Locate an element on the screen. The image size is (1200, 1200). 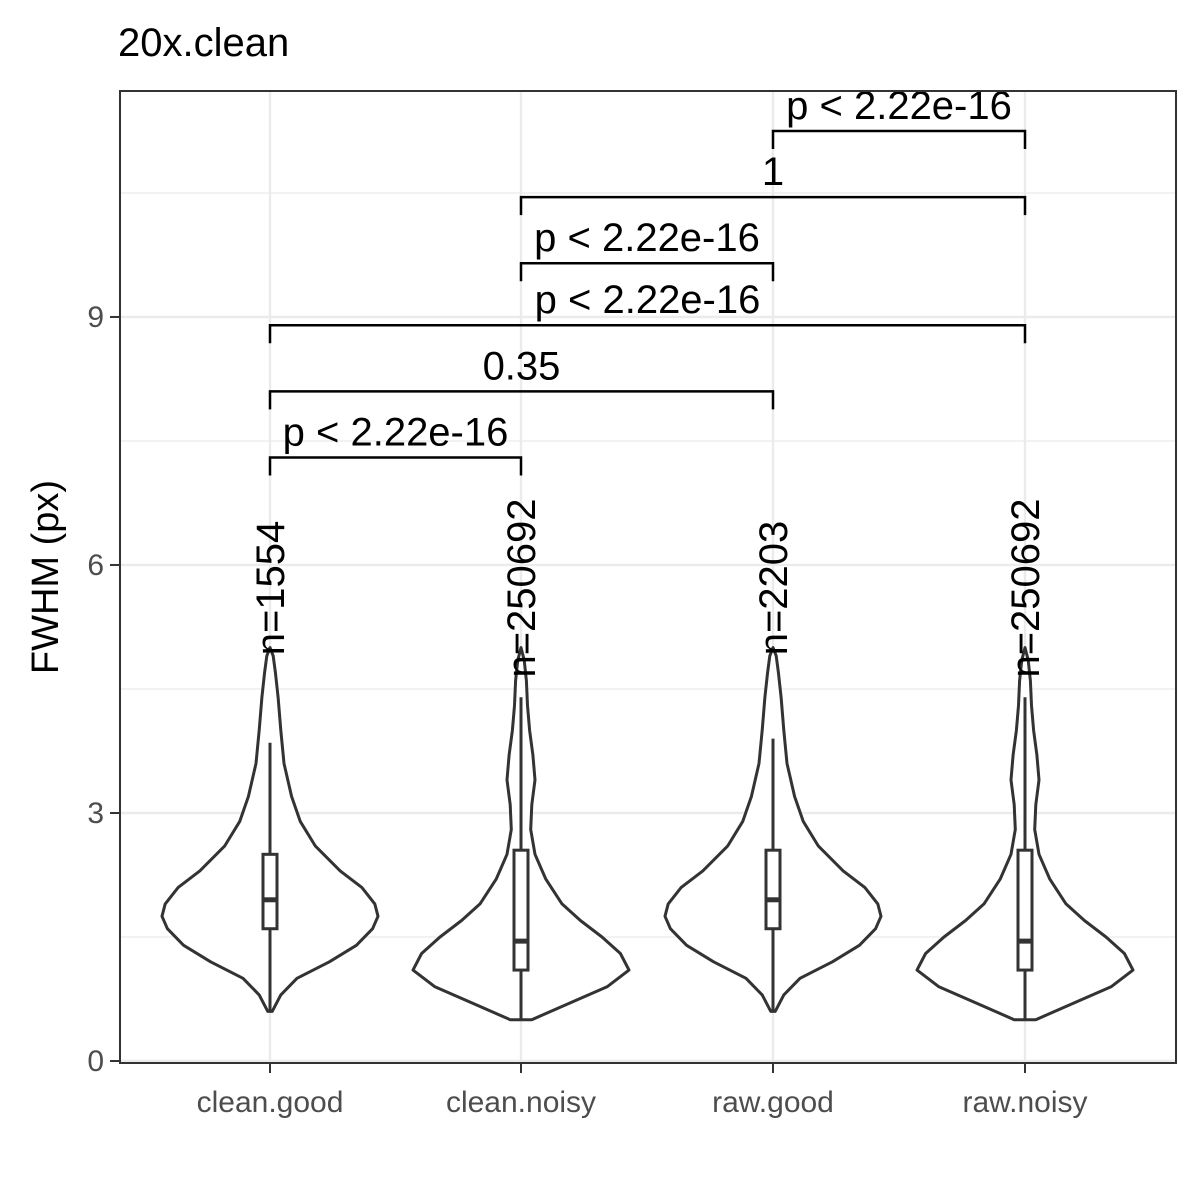
x-tick-label: clean.noisy is located at coordinates (521, 1102).